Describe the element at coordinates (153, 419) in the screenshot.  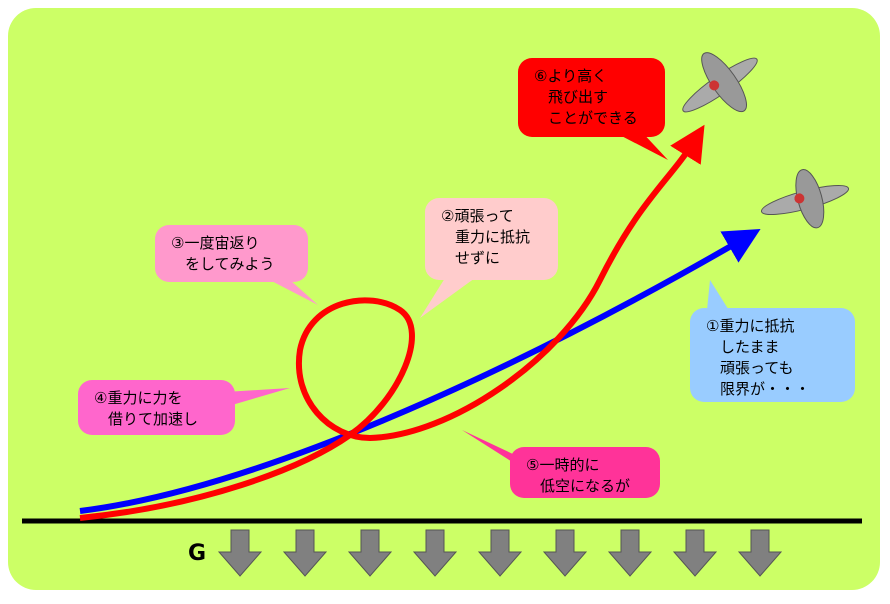
I see `callout-text: 借りて加速し` at that location.